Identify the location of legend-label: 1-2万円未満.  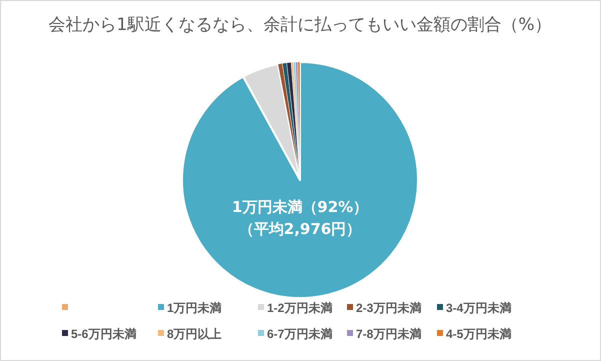
(299, 308).